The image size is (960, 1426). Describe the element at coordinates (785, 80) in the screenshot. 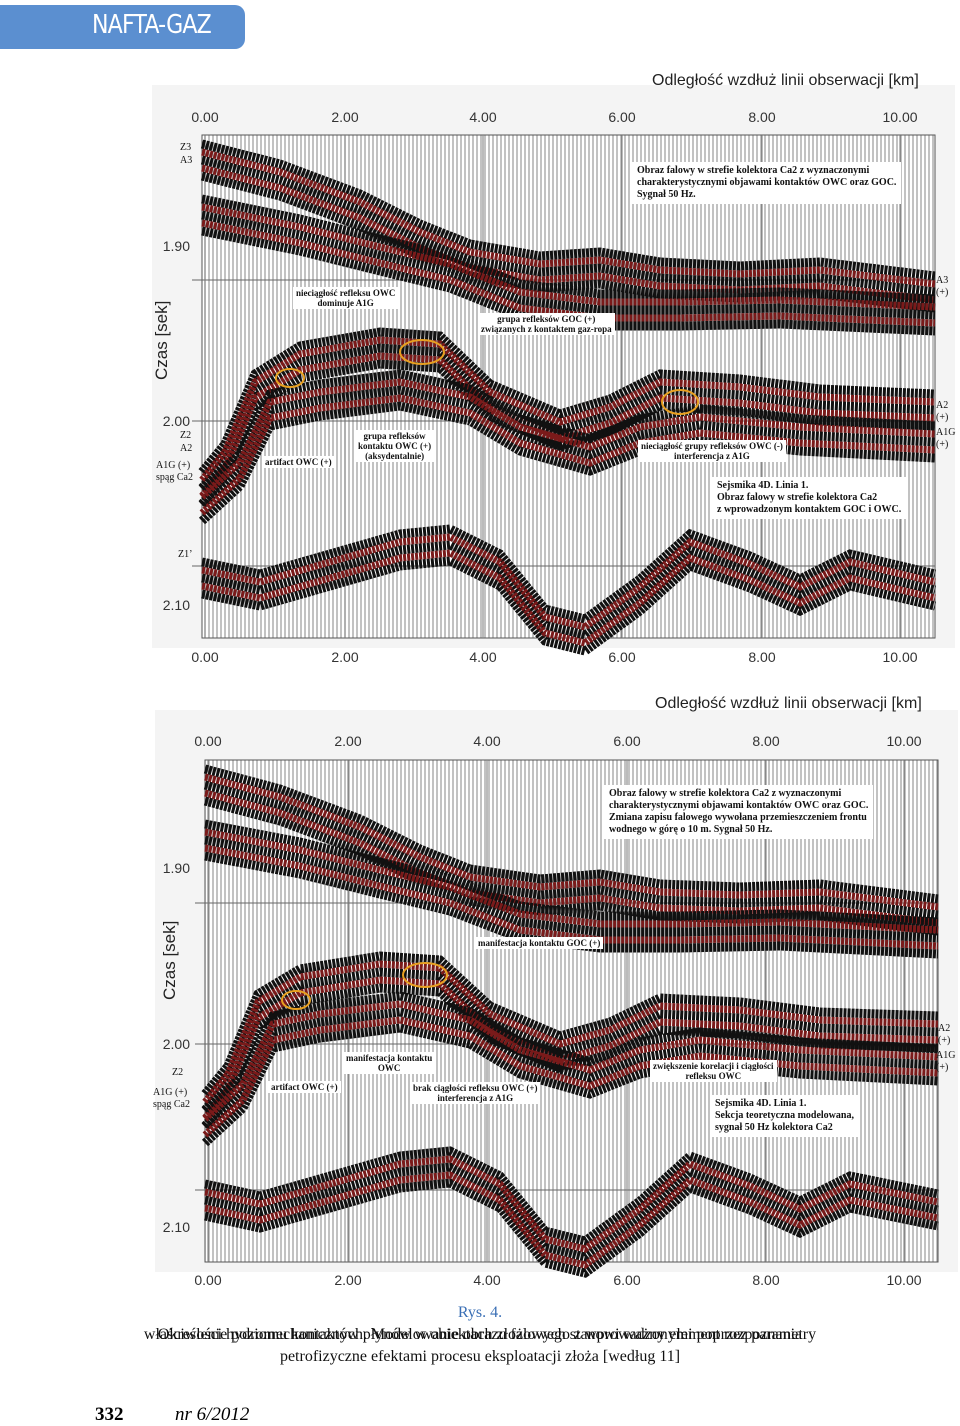

I see `x-axis-title: Odległość wzdłuż linii obserwacji [km]` at that location.